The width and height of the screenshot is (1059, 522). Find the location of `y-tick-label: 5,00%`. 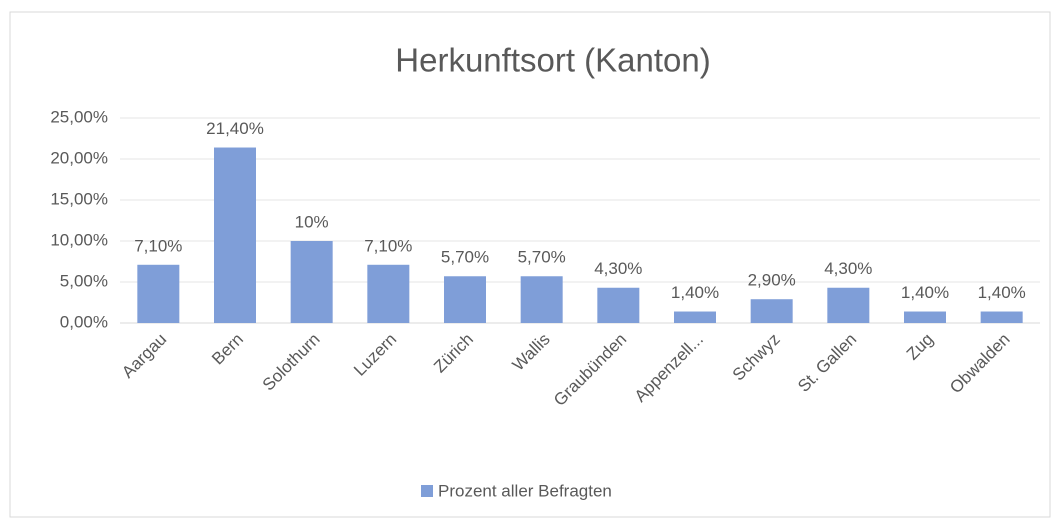

y-tick-label: 5,00% is located at coordinates (84, 280).